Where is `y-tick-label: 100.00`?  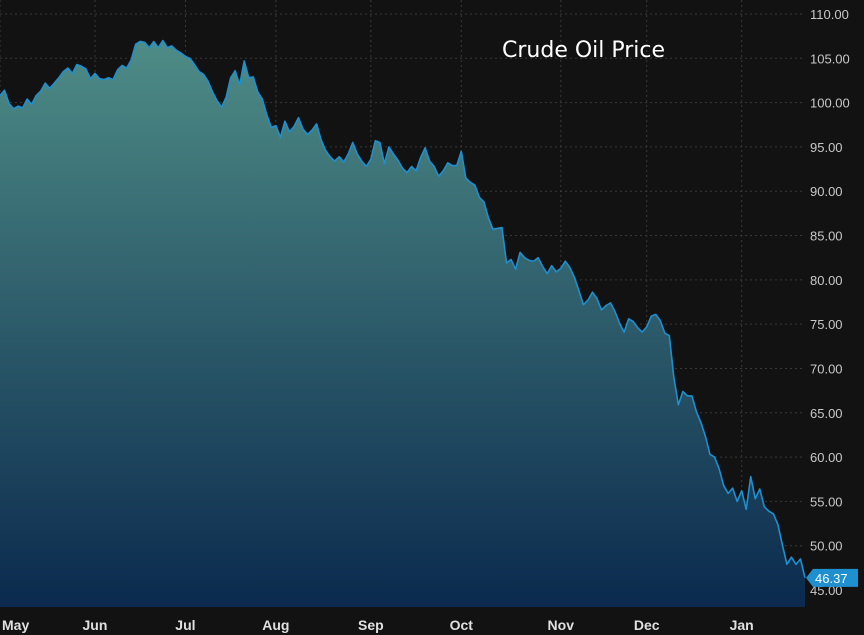
y-tick-label: 100.00 is located at coordinates (830, 103).